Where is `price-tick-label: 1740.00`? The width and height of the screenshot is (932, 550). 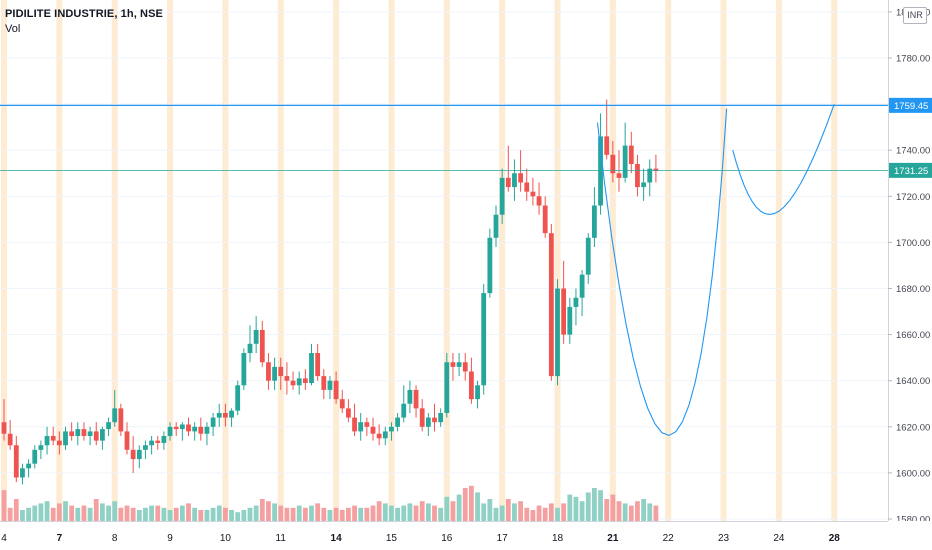
price-tick-label: 1740.00 is located at coordinates (913, 151).